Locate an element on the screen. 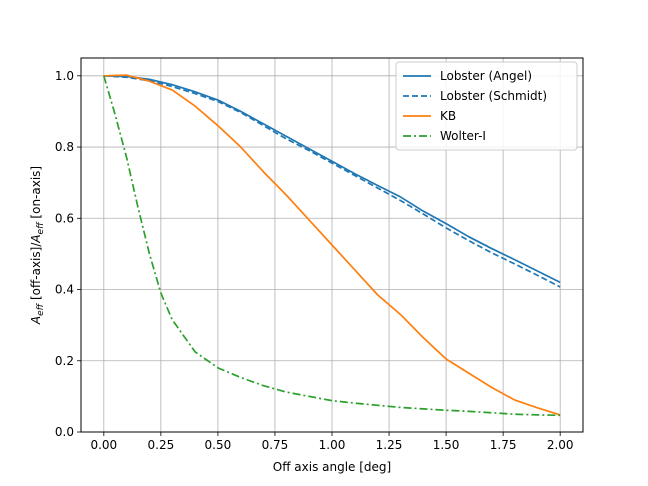 Image resolution: width=648 pixels, height=486 pixels. y-tick-label: 1.0 is located at coordinates (64, 76).